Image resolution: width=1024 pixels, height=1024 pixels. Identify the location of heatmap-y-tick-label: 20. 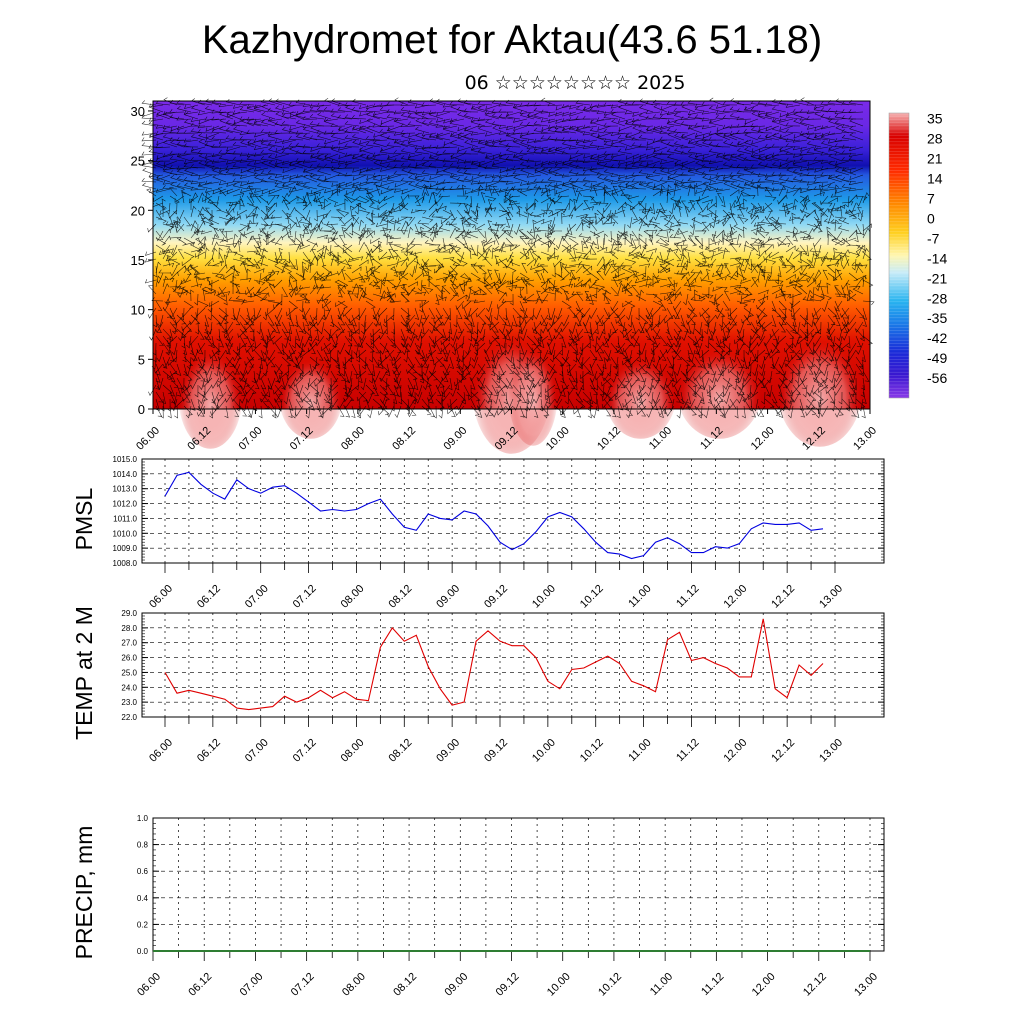
(138, 210).